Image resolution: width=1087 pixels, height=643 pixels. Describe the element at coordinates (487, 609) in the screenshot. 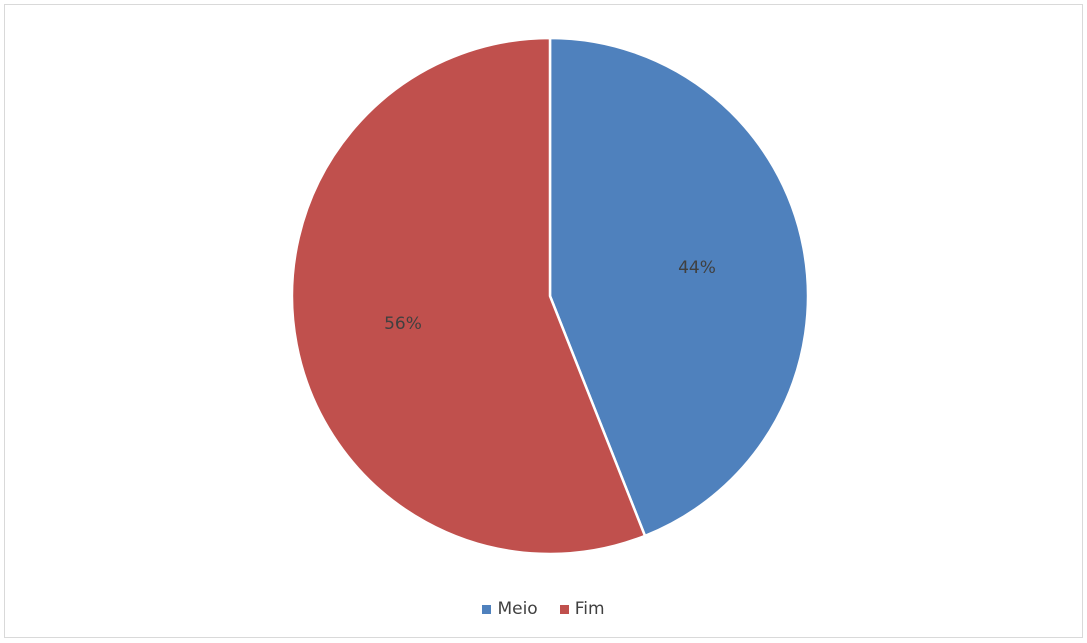

I see `legend-swatch-meio` at that location.